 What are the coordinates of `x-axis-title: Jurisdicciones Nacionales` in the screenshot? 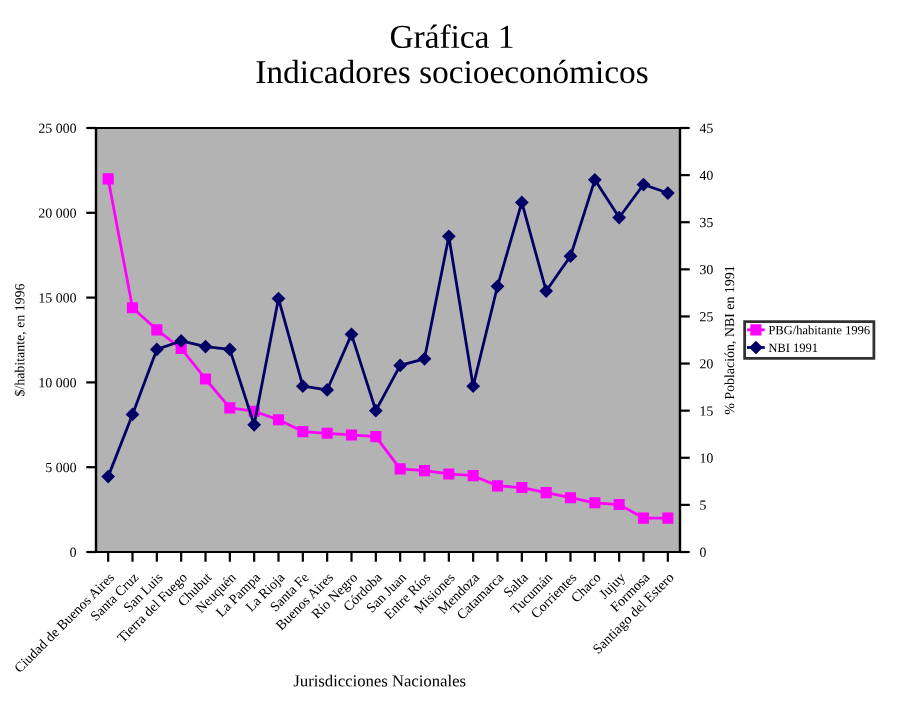 It's located at (379, 680).